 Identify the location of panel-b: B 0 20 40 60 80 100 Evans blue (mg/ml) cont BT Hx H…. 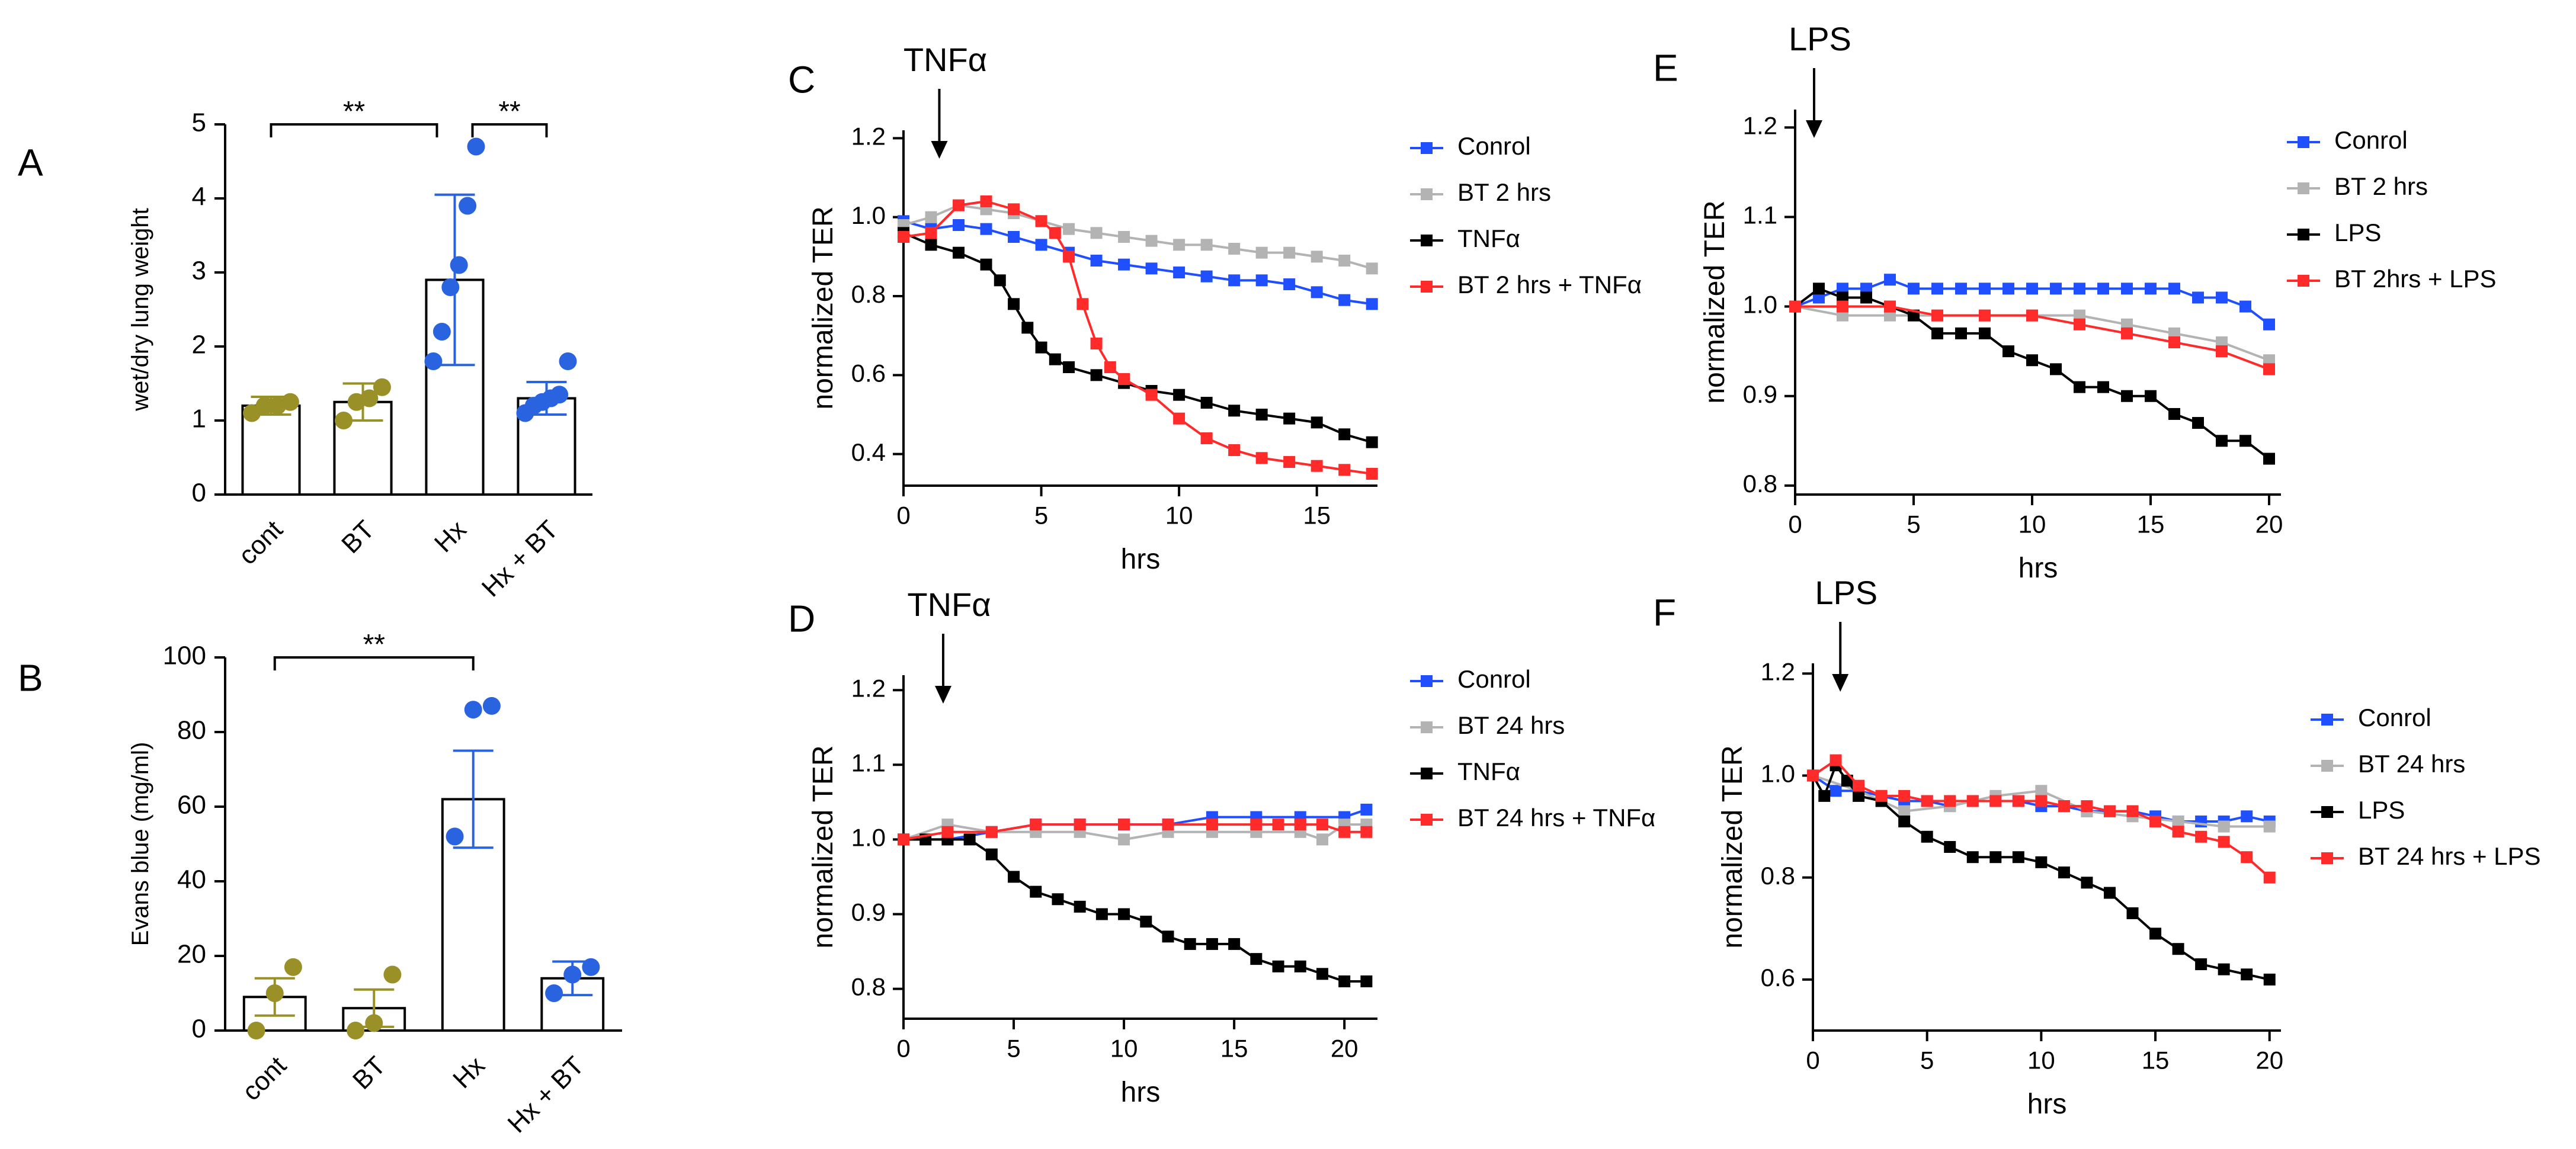
(320, 883).